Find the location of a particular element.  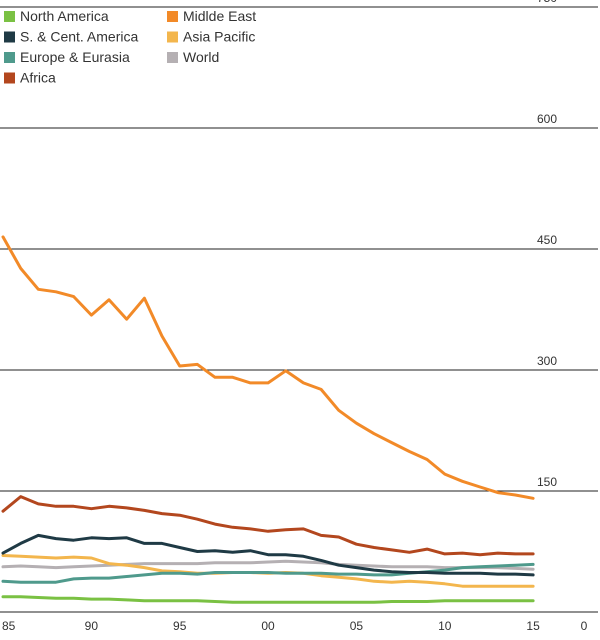

x-tick-label: 15 is located at coordinates (533, 626).